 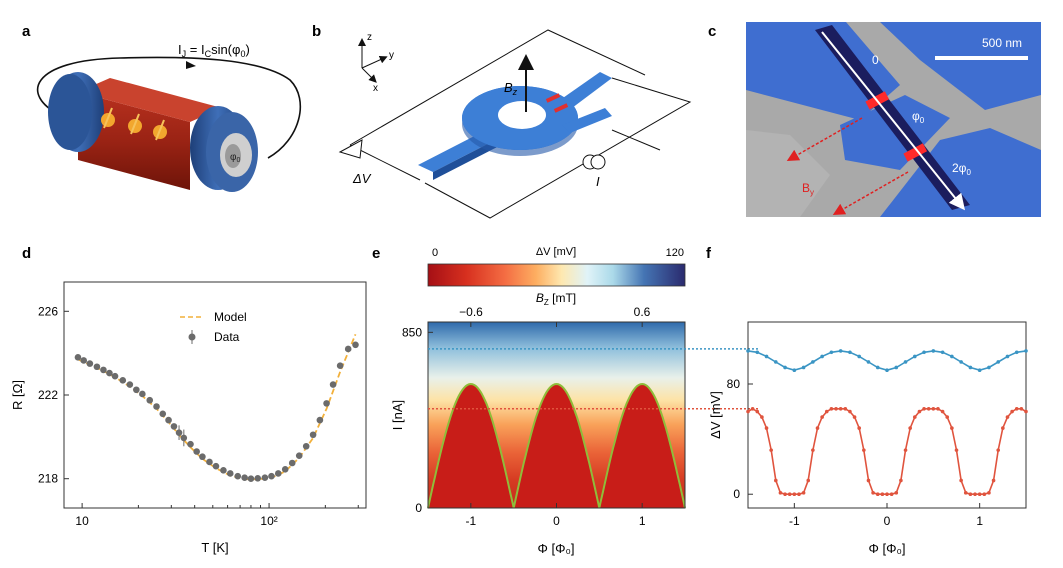 I want to click on blue-series-line, so click(x=887, y=361).